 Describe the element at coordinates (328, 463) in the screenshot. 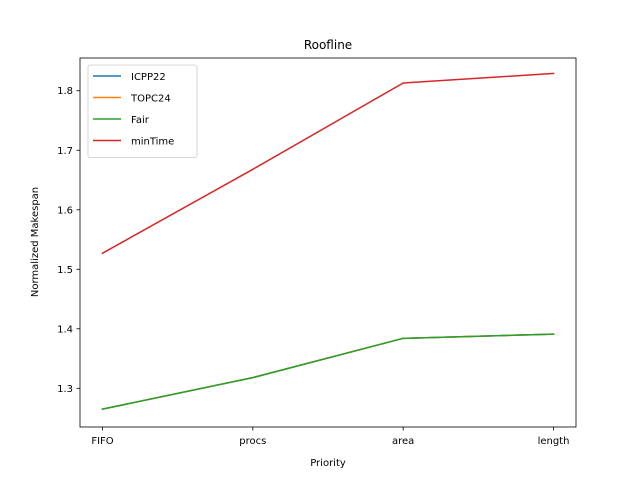

I see `x-axis-label: Priority` at that location.